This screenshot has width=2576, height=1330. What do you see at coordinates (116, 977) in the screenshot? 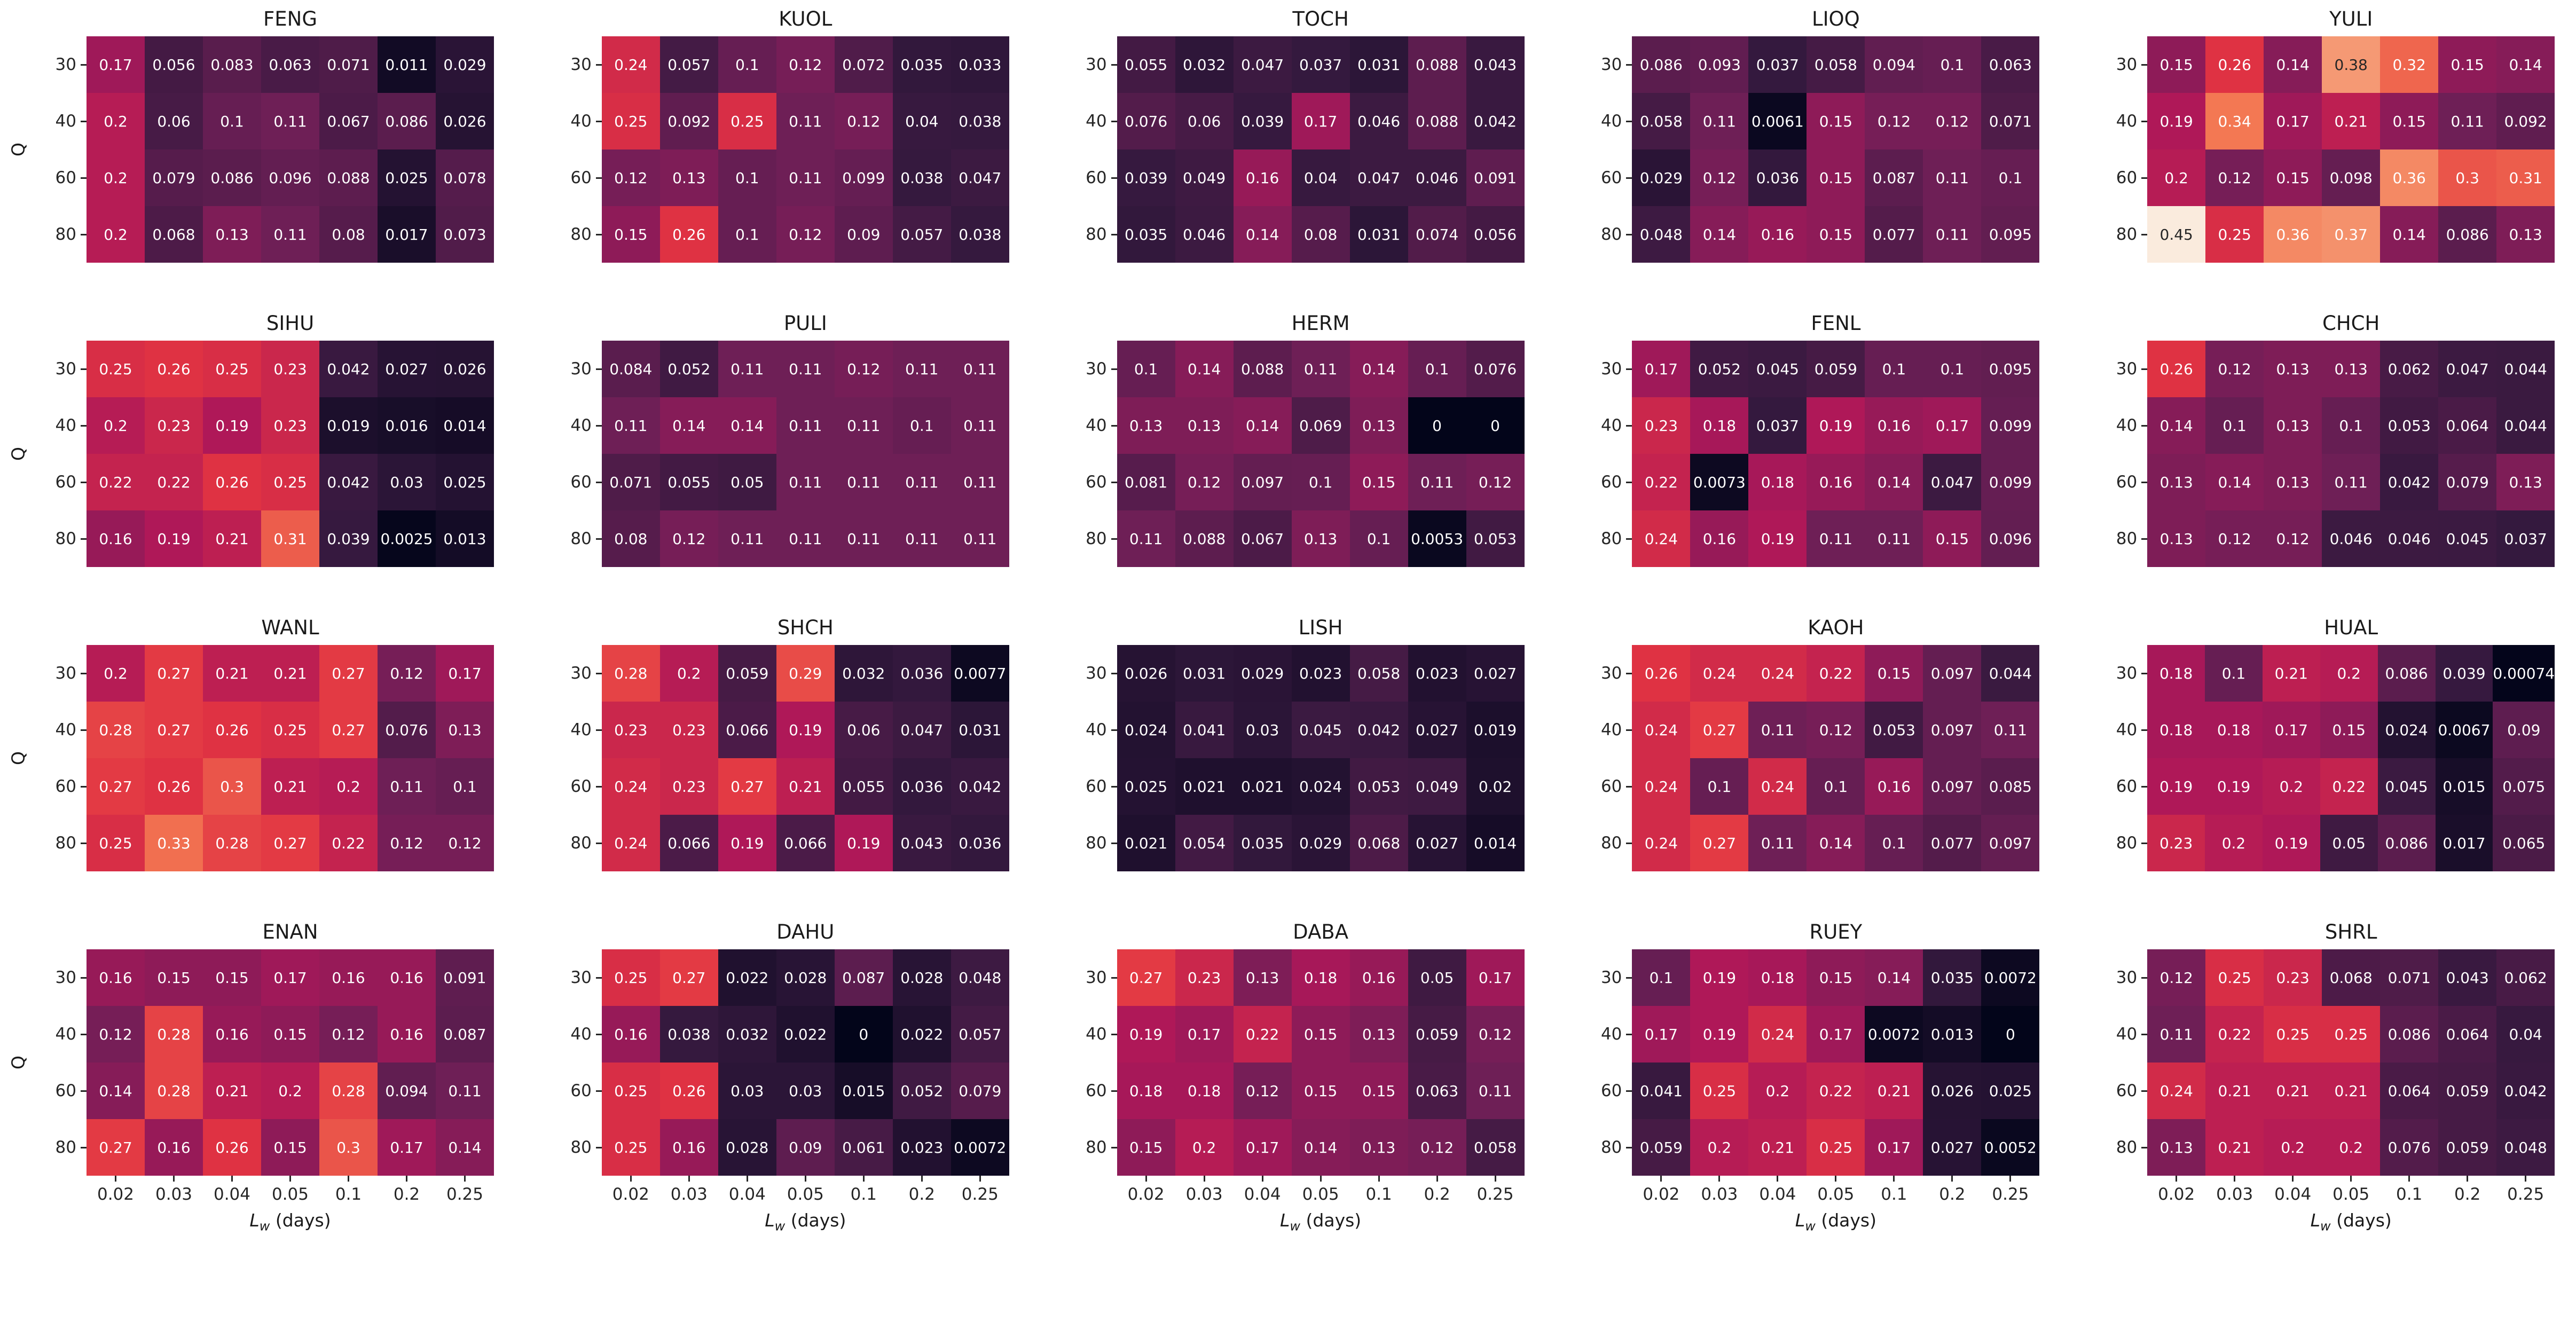
I see `heatmap-cell: 0.16` at bounding box center [116, 977].